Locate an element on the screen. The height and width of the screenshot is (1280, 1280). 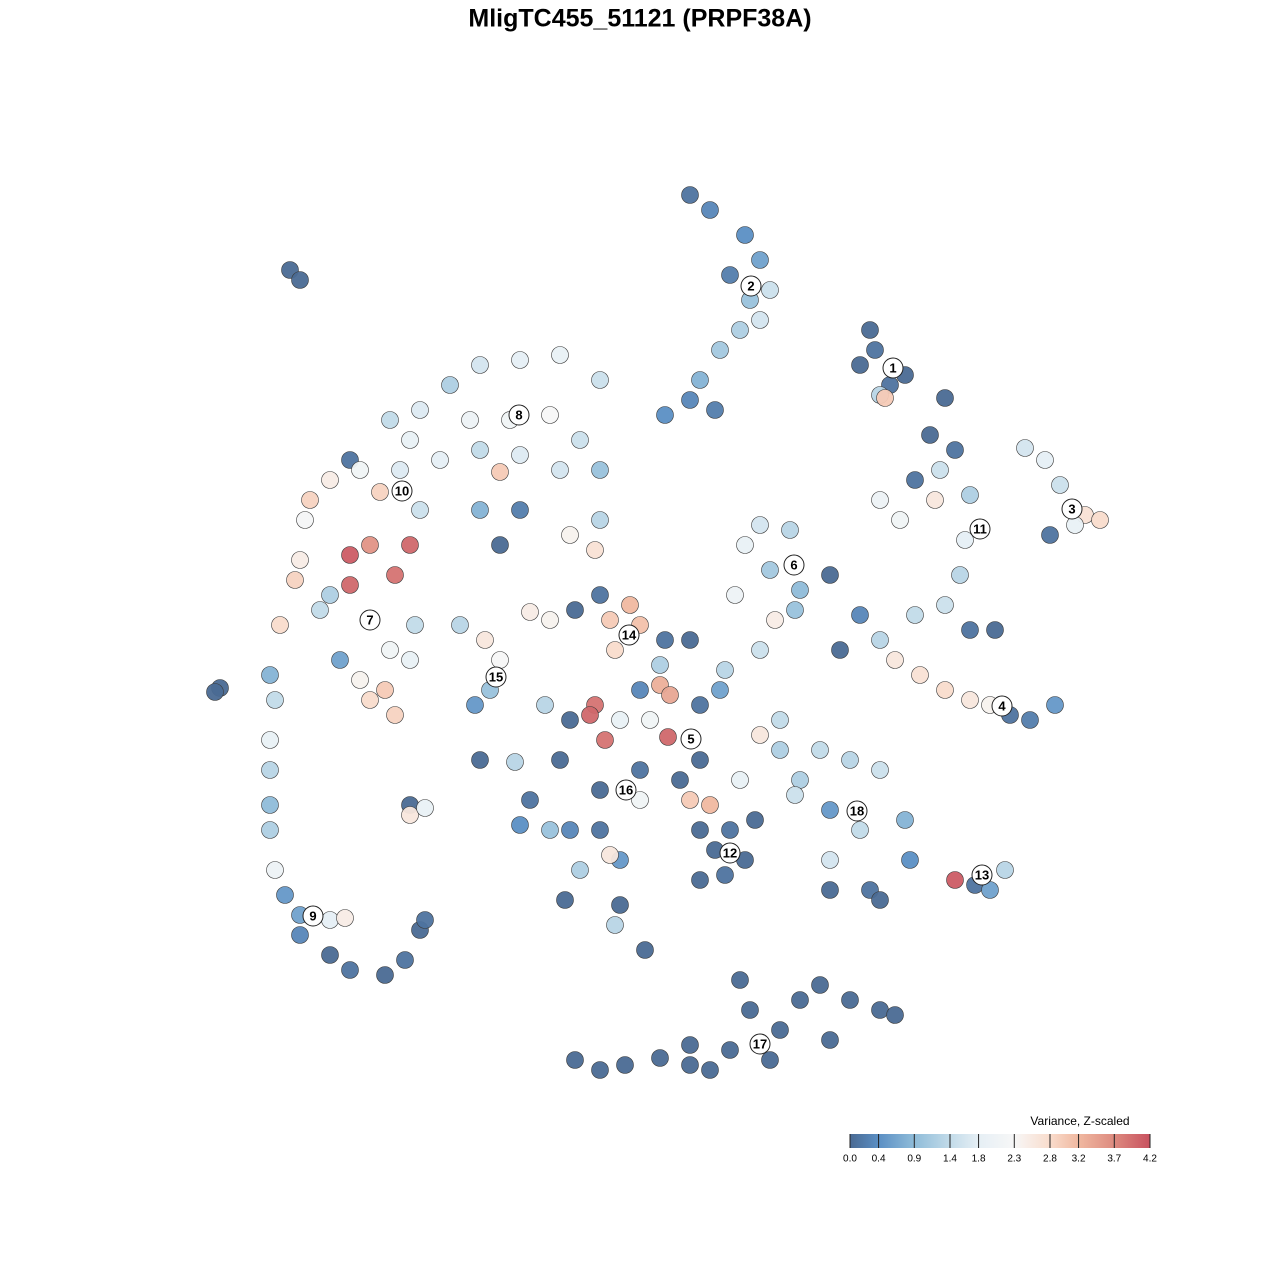
colorbar-tick-label: 3.7 is located at coordinates (1114, 1159).